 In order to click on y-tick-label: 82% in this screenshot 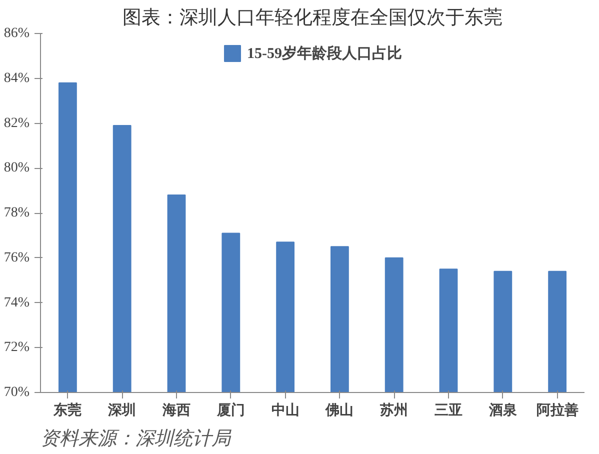, I will do `click(17, 123)`.